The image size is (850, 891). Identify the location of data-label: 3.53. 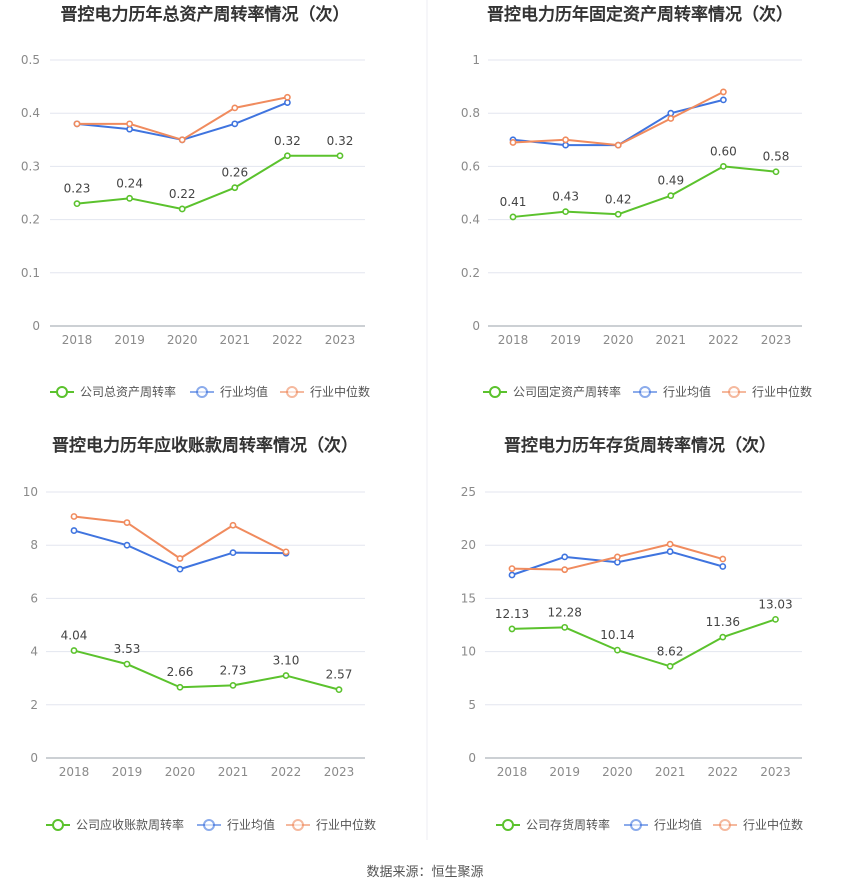
(127, 649).